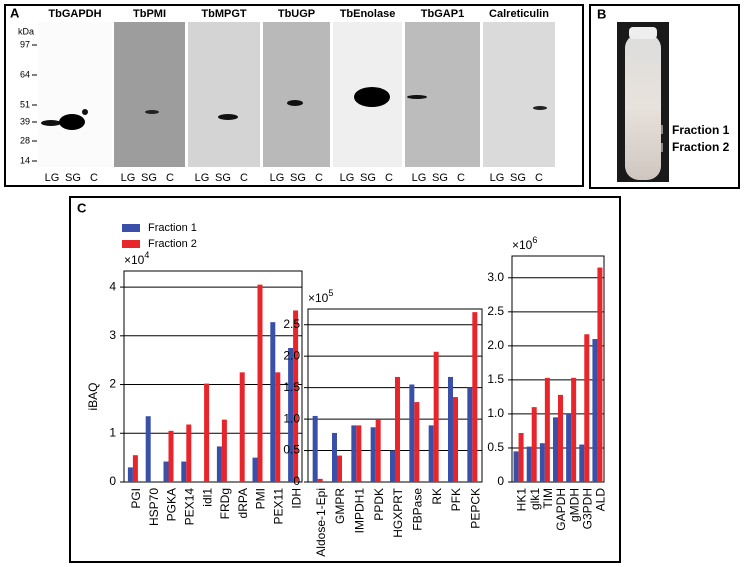 This screenshot has width=744, height=567. I want to click on y-tick-label: 0.5, so click(291, 450).